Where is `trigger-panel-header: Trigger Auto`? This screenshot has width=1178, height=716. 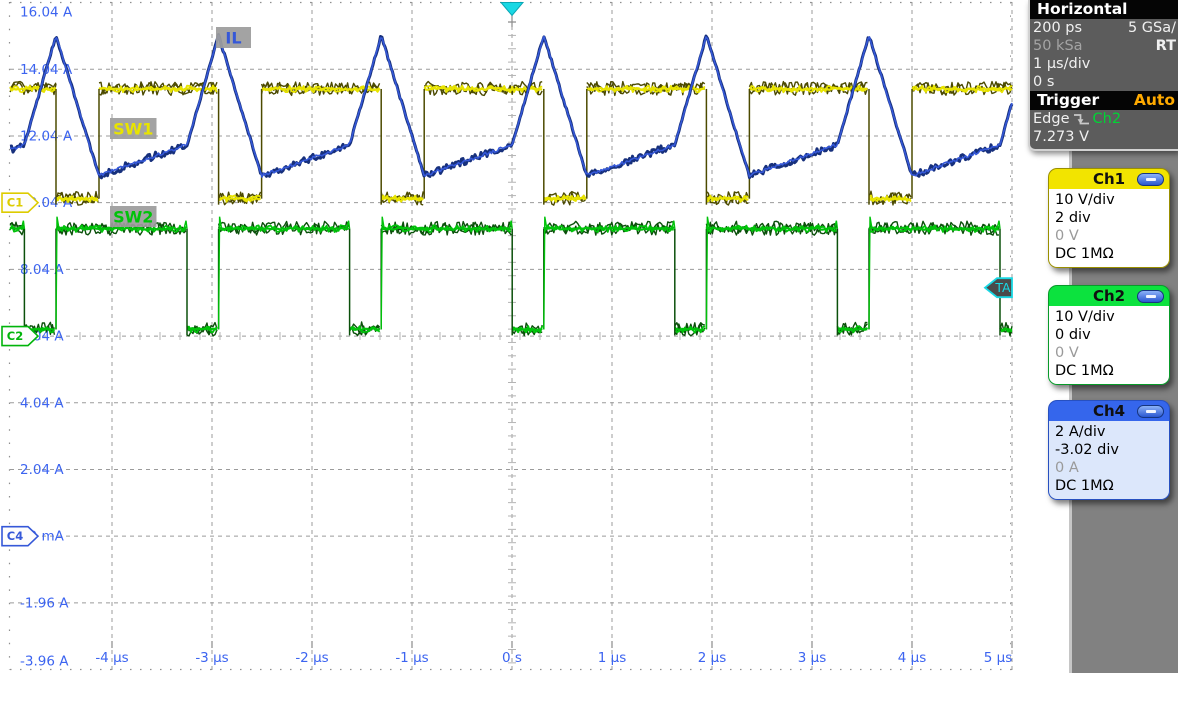
trigger-panel-header: Trigger Auto is located at coordinates (1104, 100).